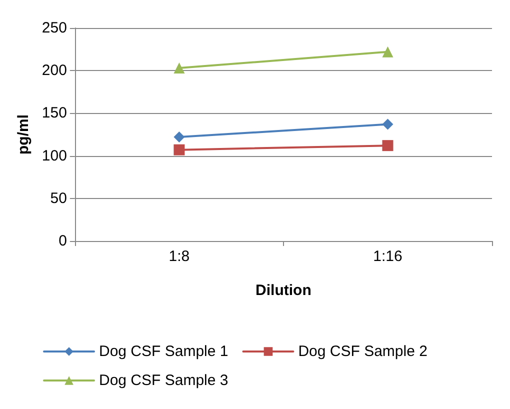 The image size is (510, 409). I want to click on y-axis-title: pg/ml, so click(23, 134).